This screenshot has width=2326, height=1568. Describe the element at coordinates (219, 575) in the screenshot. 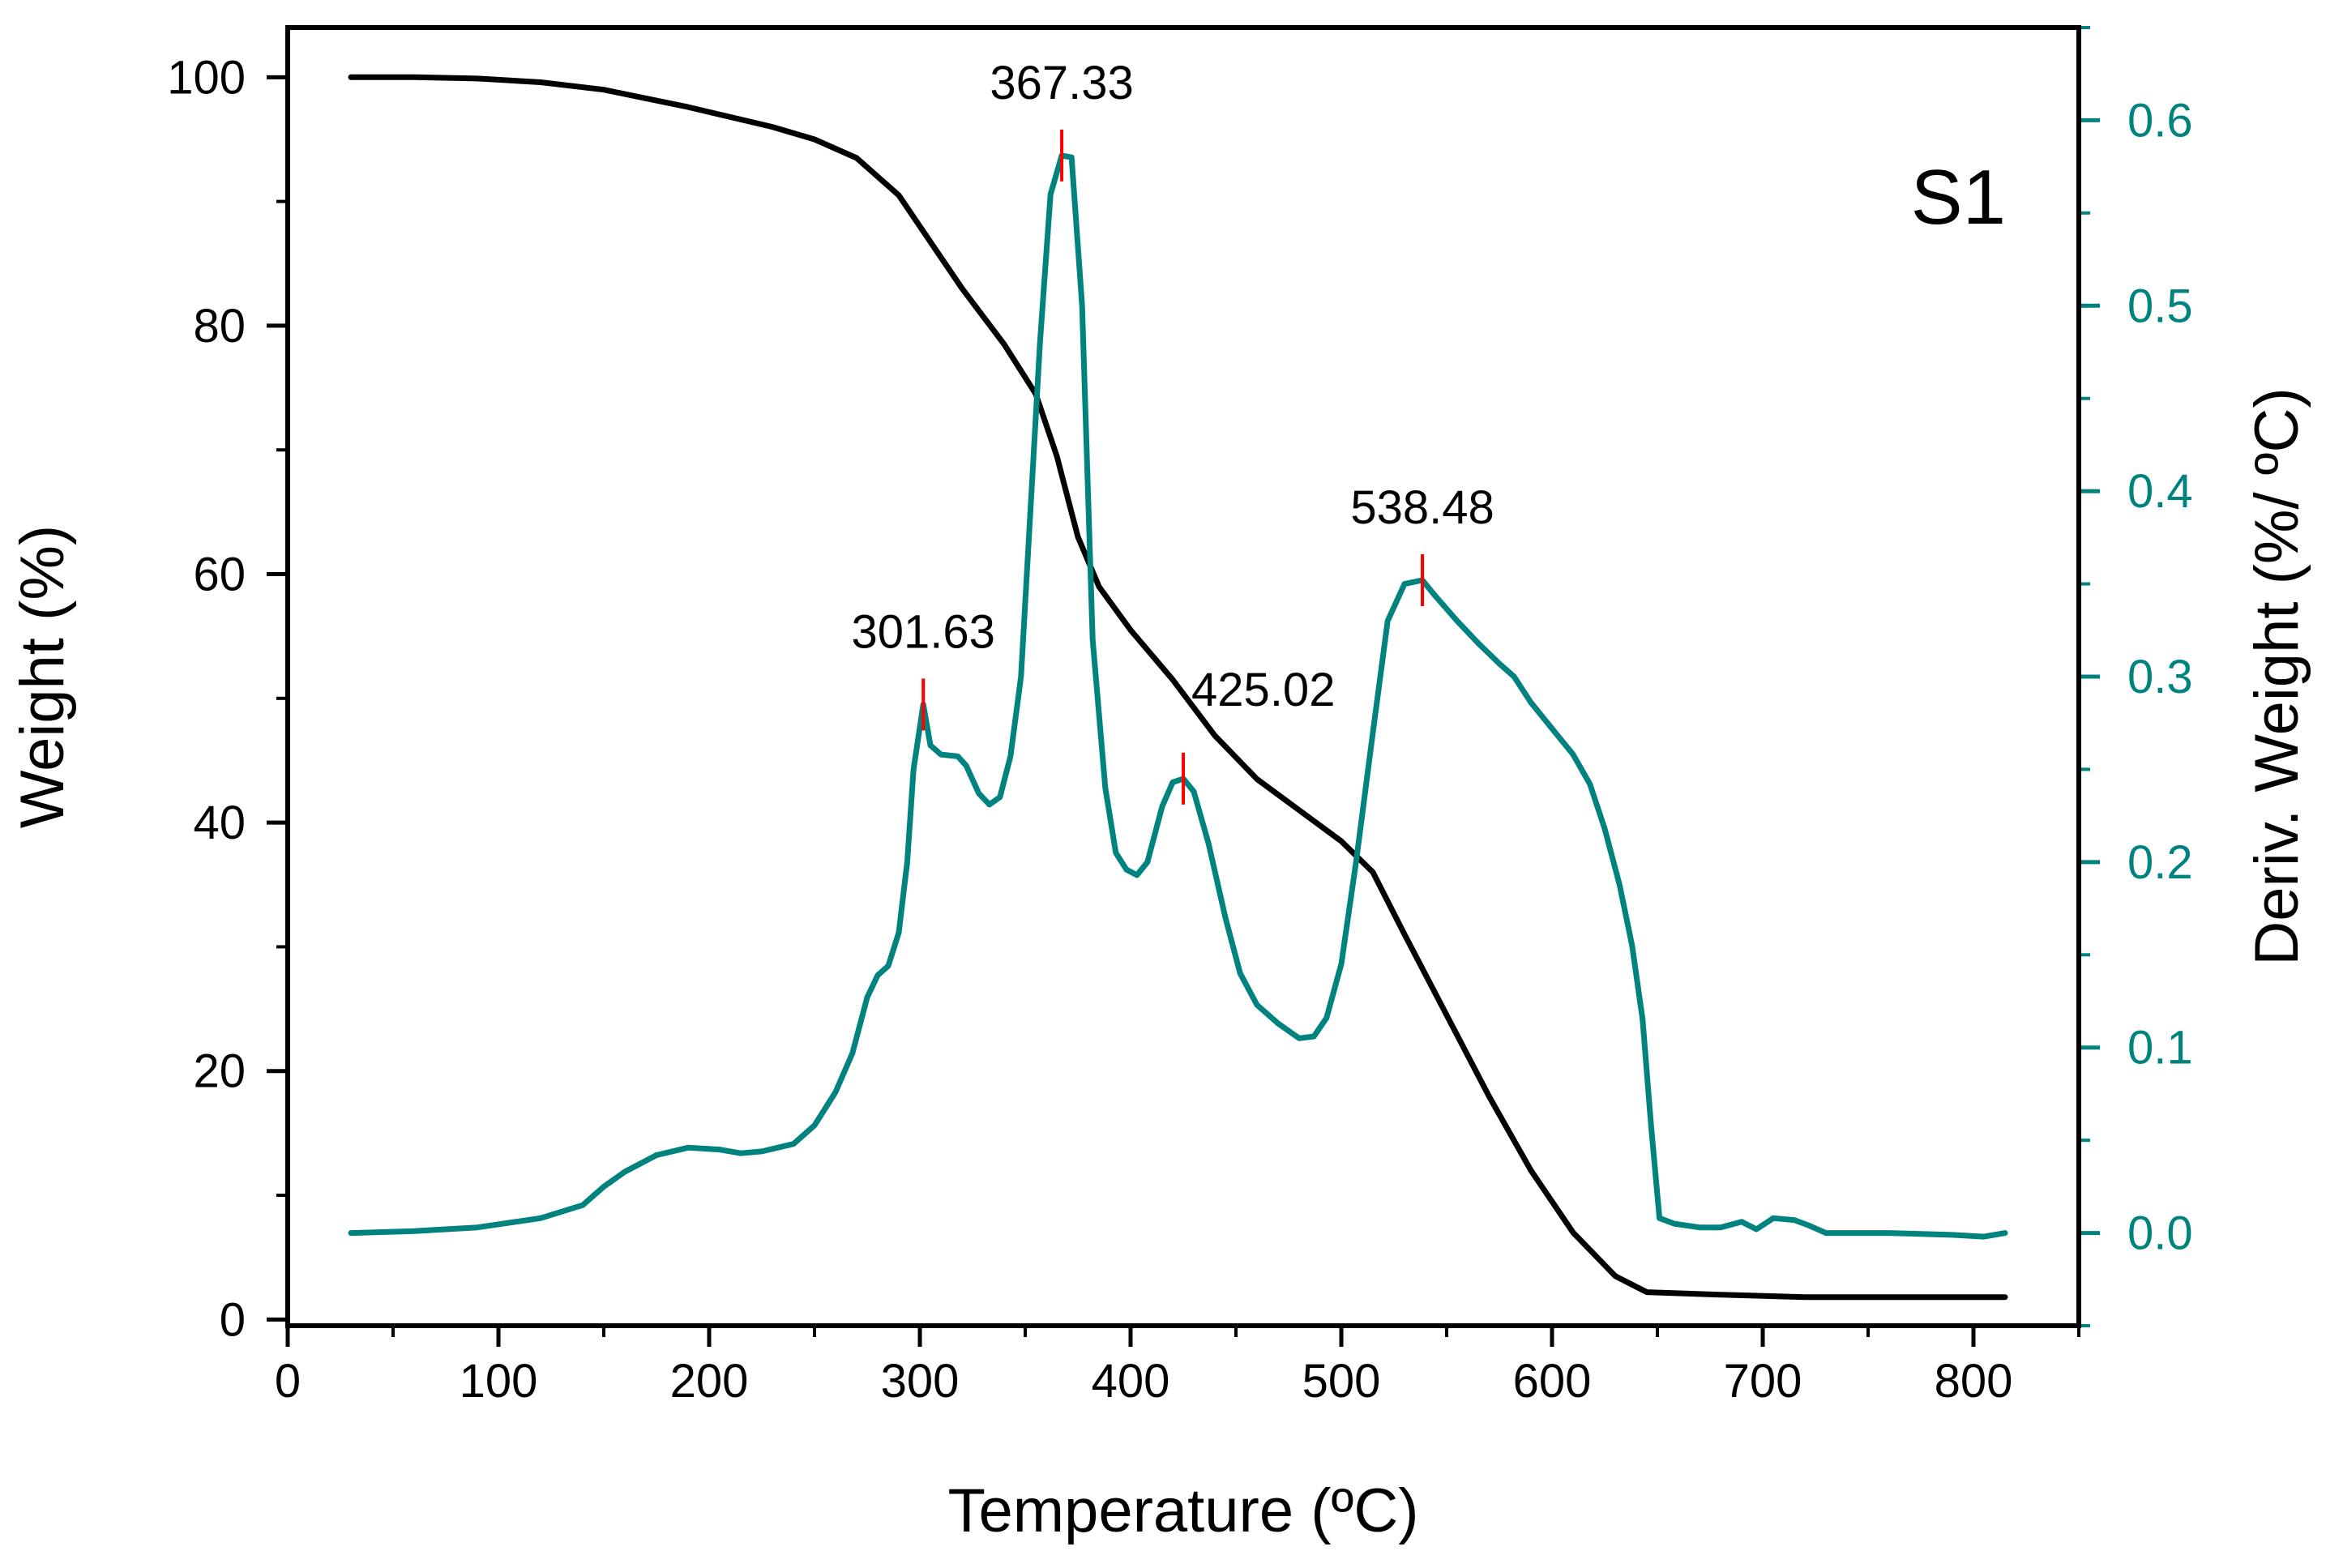

I see `y-left-tick-label: 60` at that location.